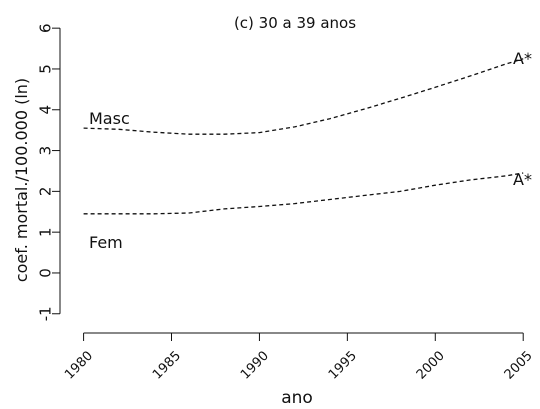  I want to click on x-tick-label: 1985, so click(167, 366).